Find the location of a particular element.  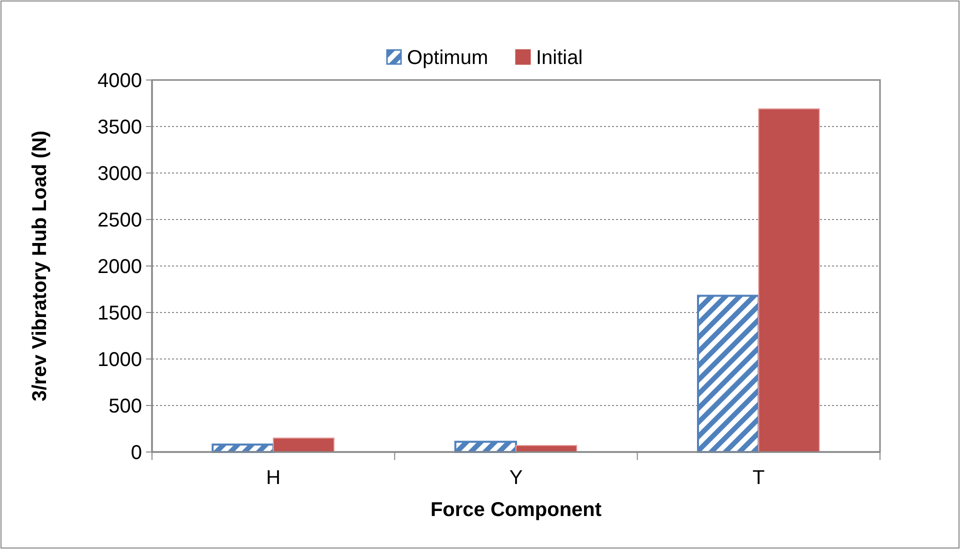

y-axis-title: 3/rev Vibratory Hub Load (N) is located at coordinates (40, 266).